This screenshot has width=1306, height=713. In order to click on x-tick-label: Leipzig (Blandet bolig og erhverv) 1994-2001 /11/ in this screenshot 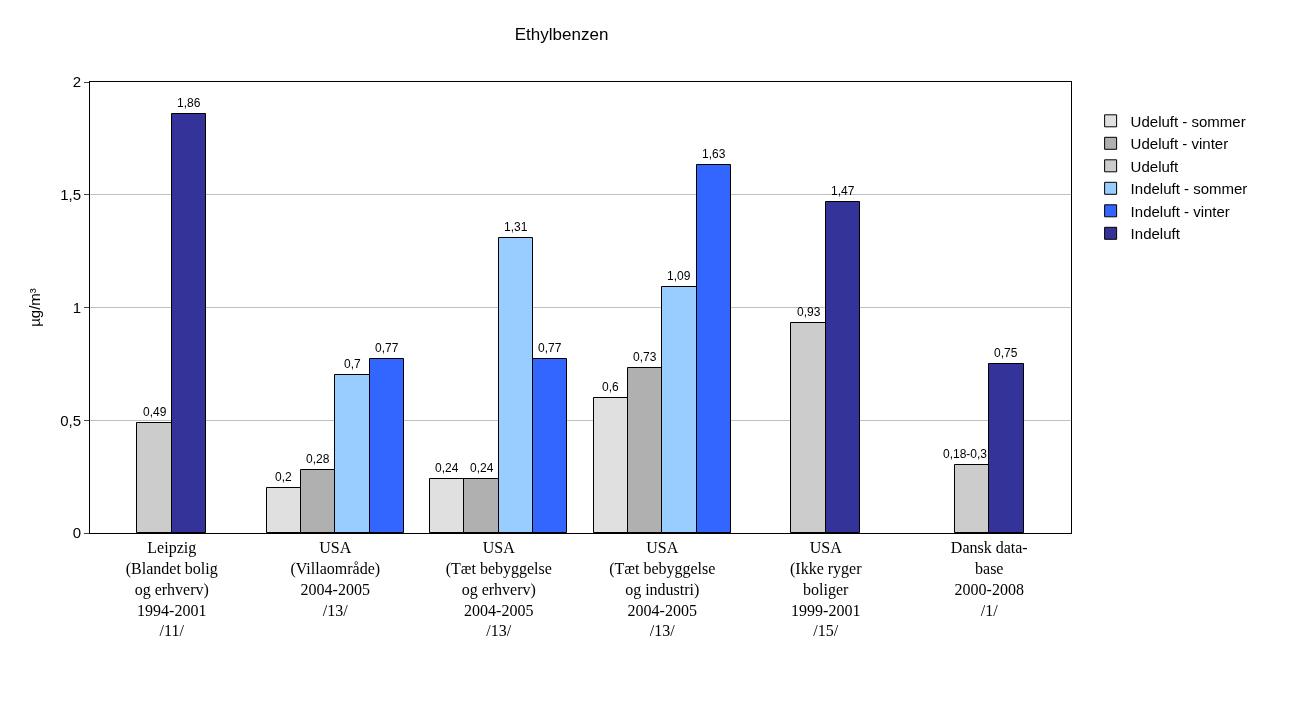, I will do `click(171, 589)`.